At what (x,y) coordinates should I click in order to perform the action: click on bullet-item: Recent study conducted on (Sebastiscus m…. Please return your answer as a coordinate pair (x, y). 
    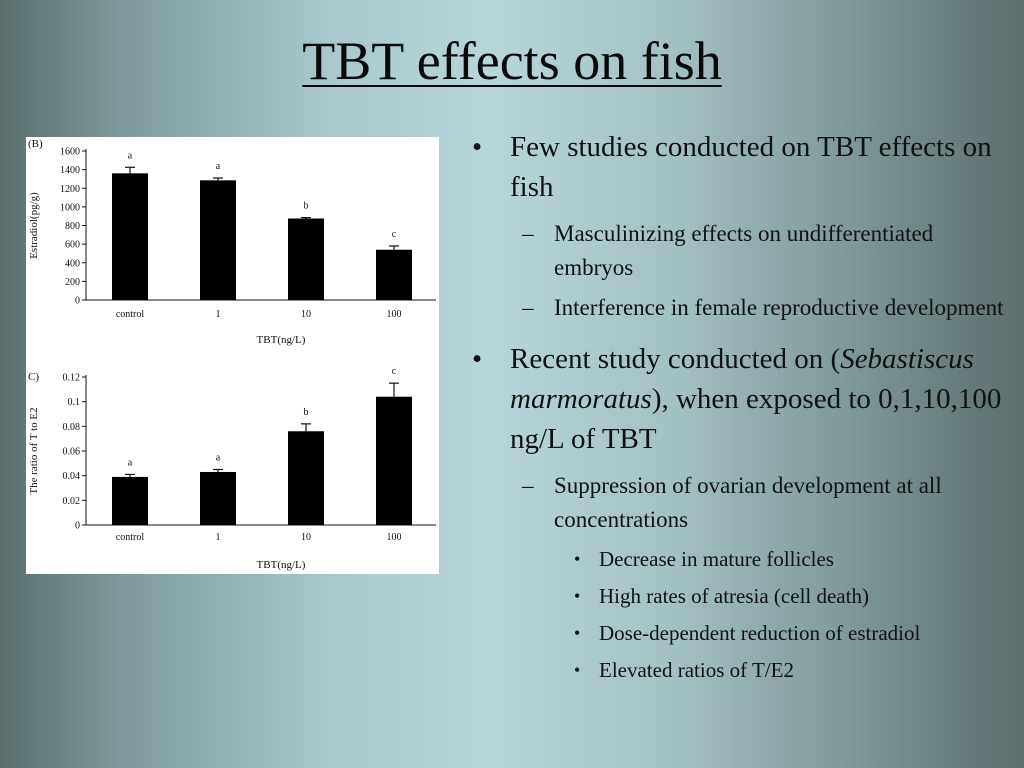
    Looking at the image, I should click on (740, 399).